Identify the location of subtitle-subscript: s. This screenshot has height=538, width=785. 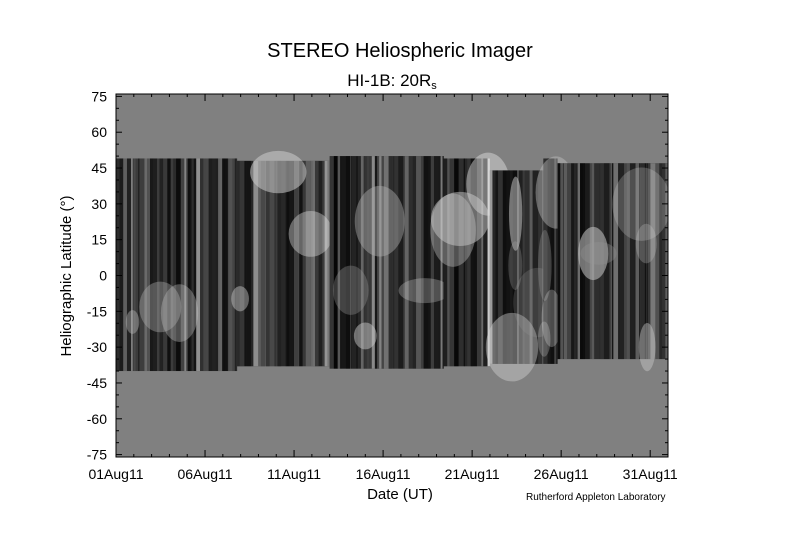
(434, 86).